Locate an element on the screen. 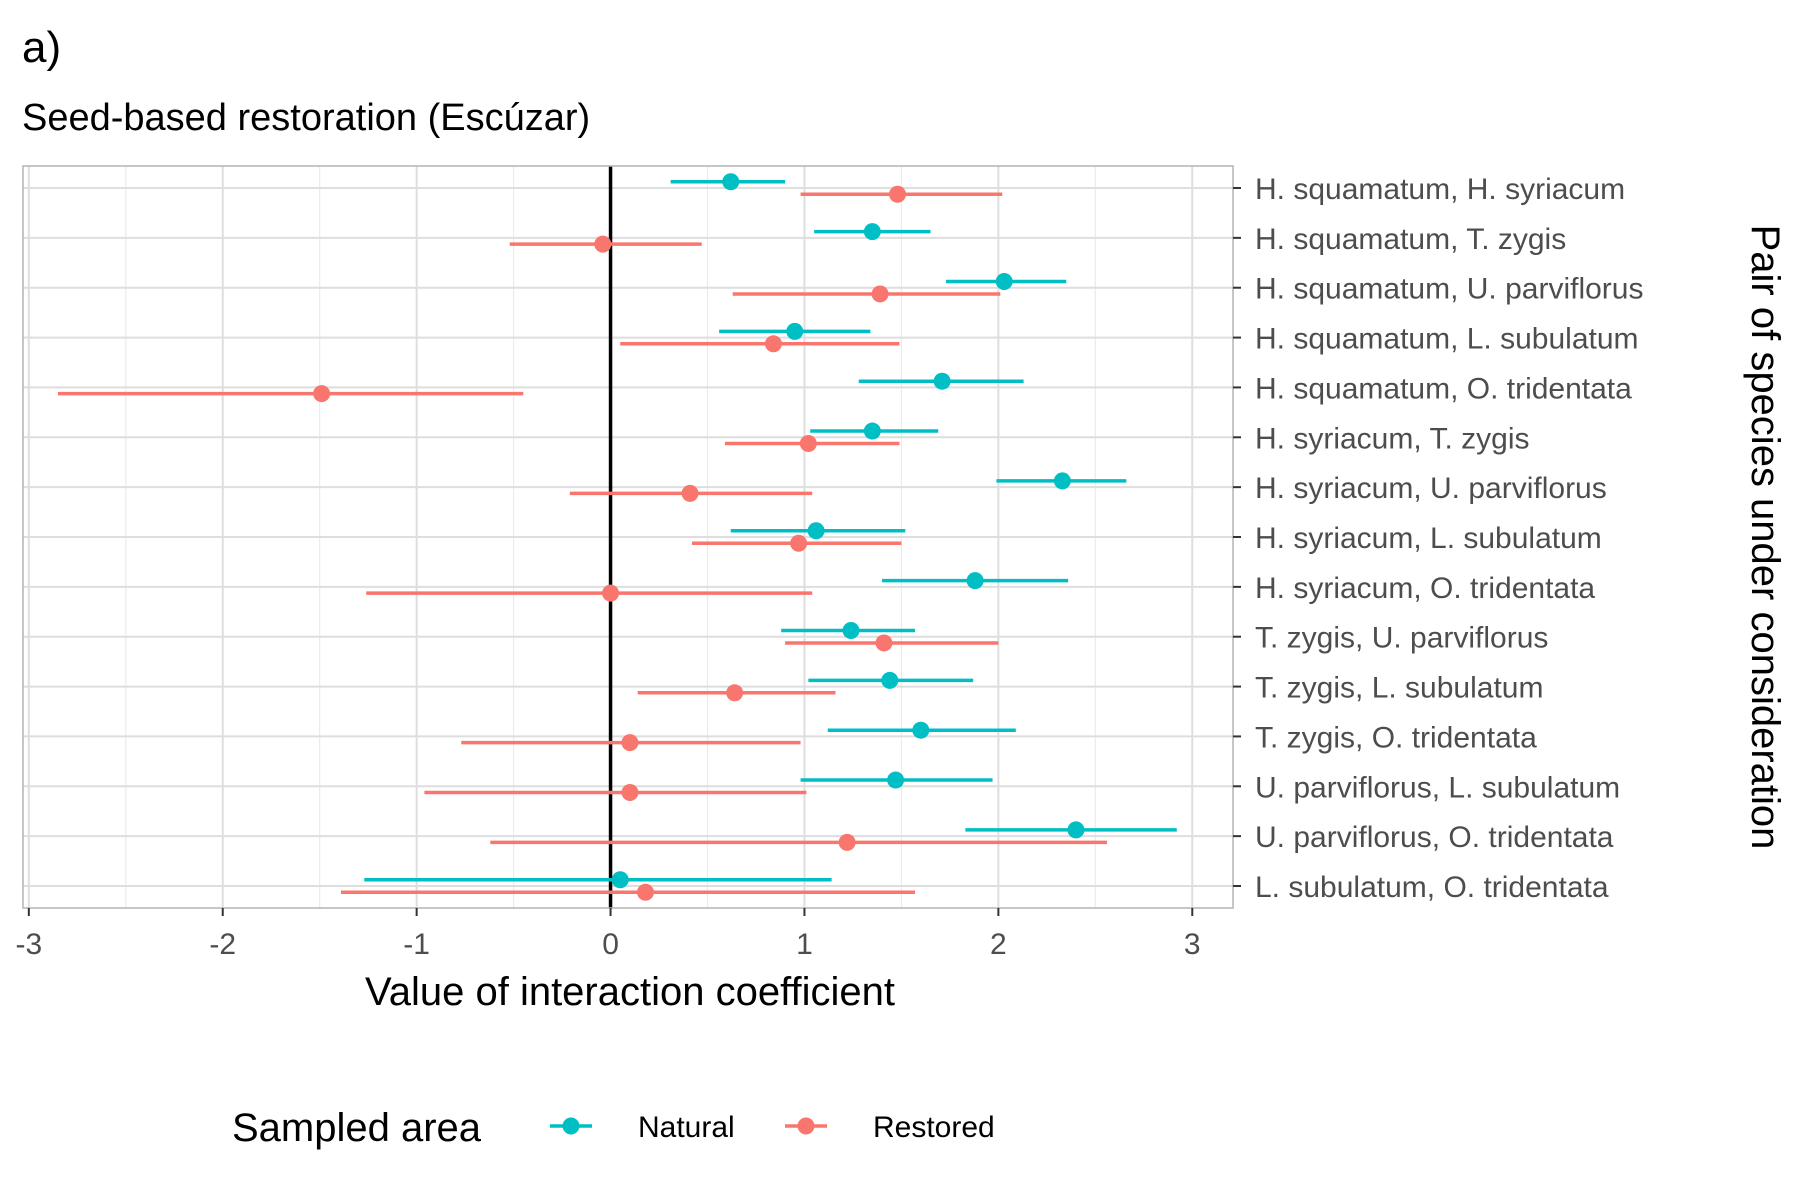 This screenshot has height=1200, width=1800. y-tick-label: U. parviflorus, O. tridentata is located at coordinates (1434, 837).